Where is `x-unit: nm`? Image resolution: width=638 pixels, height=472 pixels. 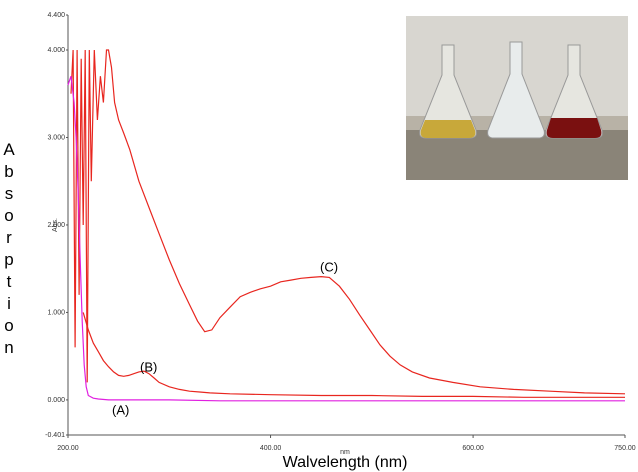 x-unit: nm is located at coordinates (345, 452).